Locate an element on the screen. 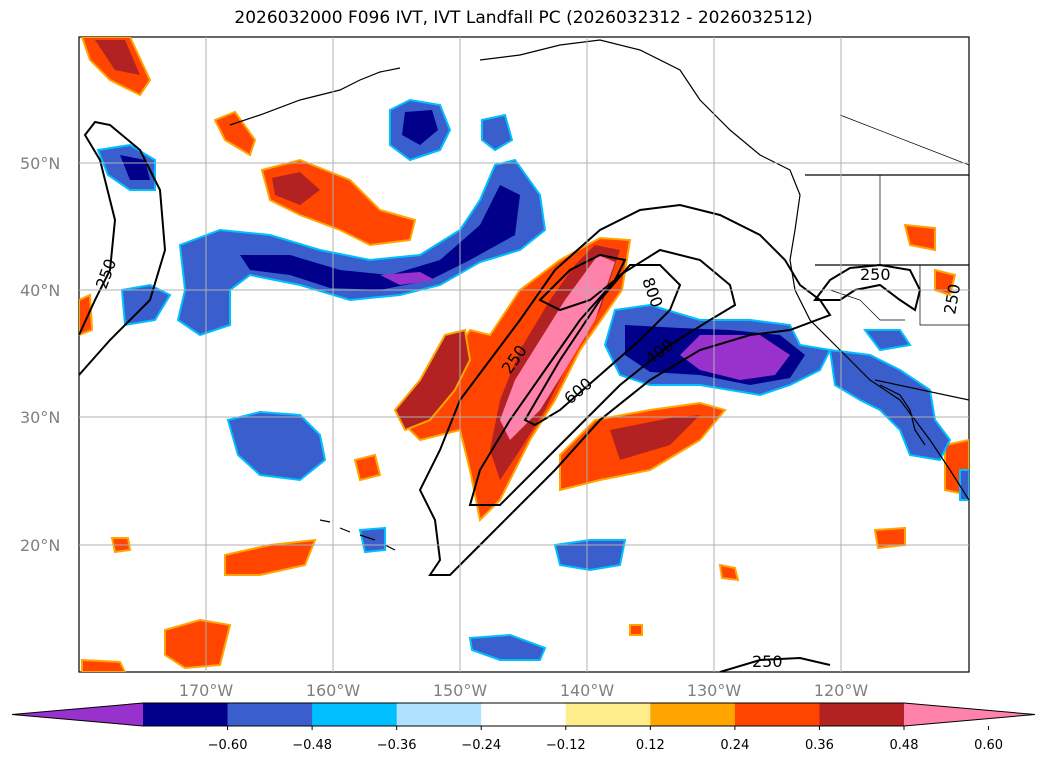  colorbar-tick-label: 0.36 is located at coordinates (819, 745).